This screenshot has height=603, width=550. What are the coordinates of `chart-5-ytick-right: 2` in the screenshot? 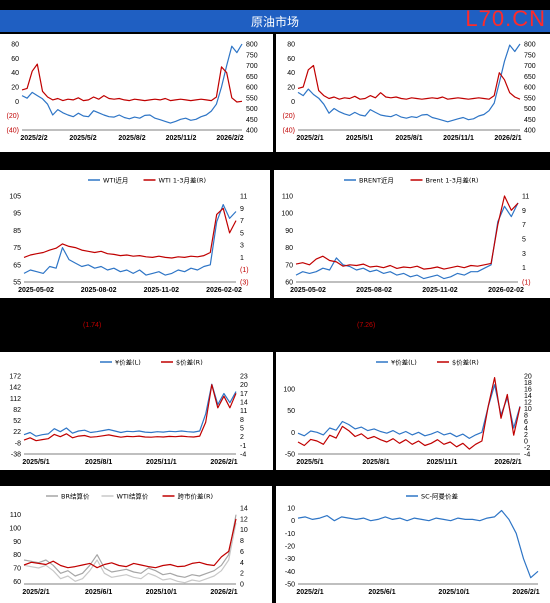 It's located at (242, 437).